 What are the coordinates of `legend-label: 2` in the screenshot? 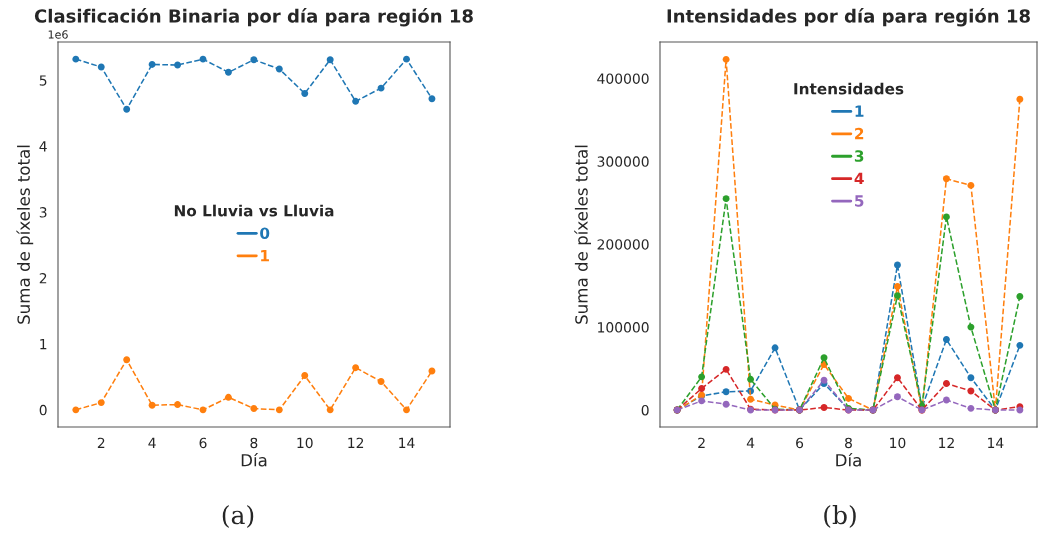 It's located at (859, 133).